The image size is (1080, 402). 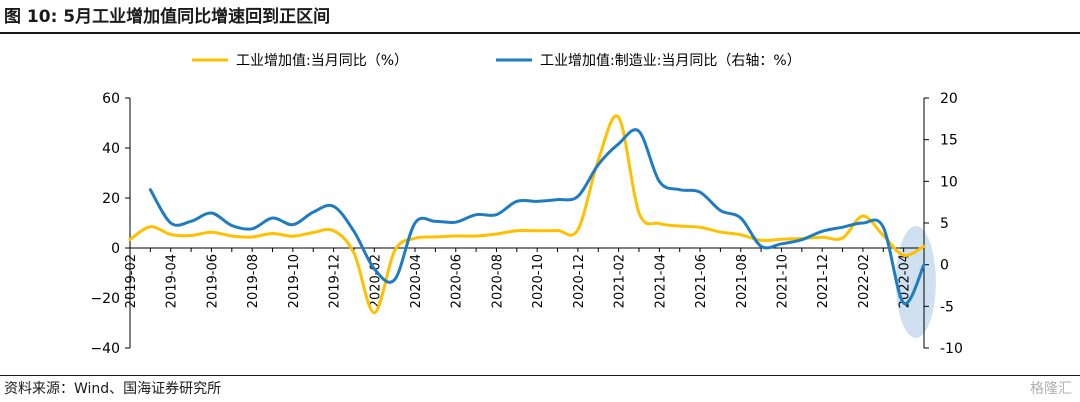 I want to click on right-axis-tick-label: 10, so click(x=949, y=182).